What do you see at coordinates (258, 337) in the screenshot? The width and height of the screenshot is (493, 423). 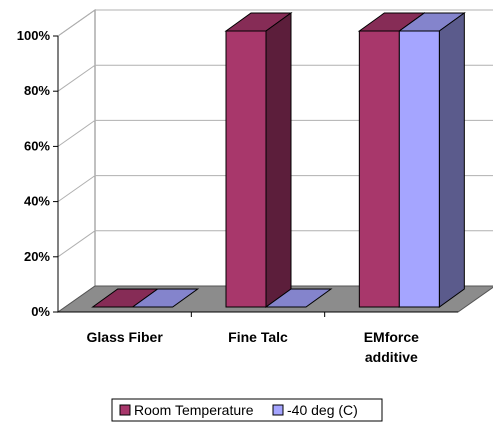 I see `x-category-label: Fine Talc` at bounding box center [258, 337].